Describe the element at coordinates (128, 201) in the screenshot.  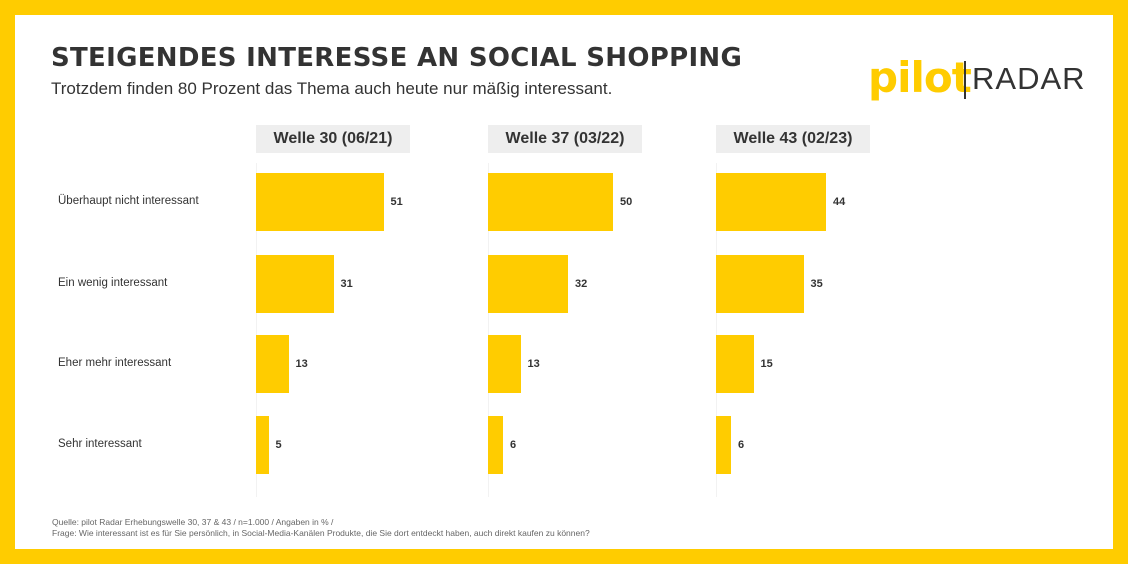
I see `category-label: Überhaupt nicht interessant` at that location.